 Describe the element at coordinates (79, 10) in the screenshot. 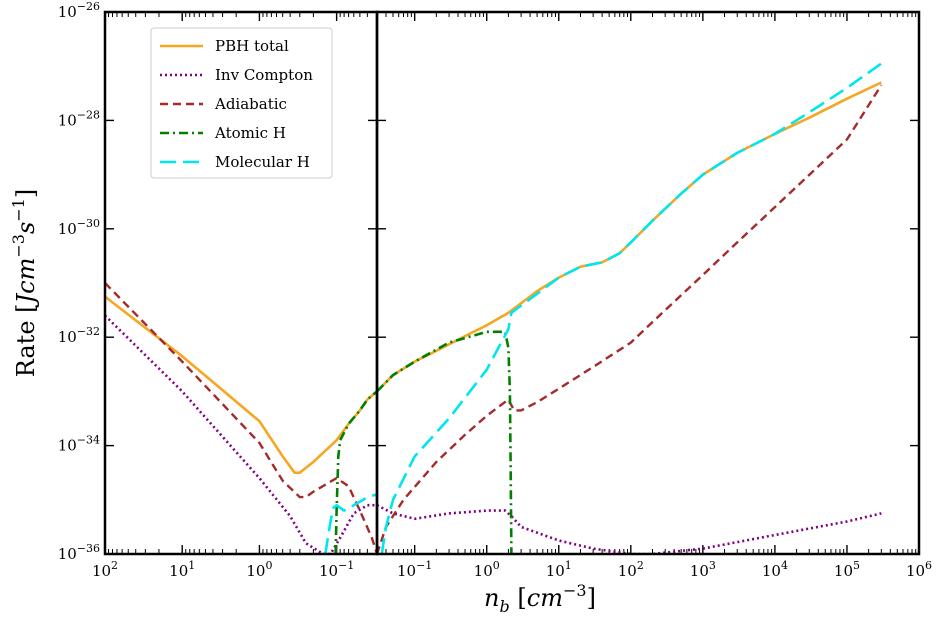

I see `y-tick-label: 10−26` at that location.